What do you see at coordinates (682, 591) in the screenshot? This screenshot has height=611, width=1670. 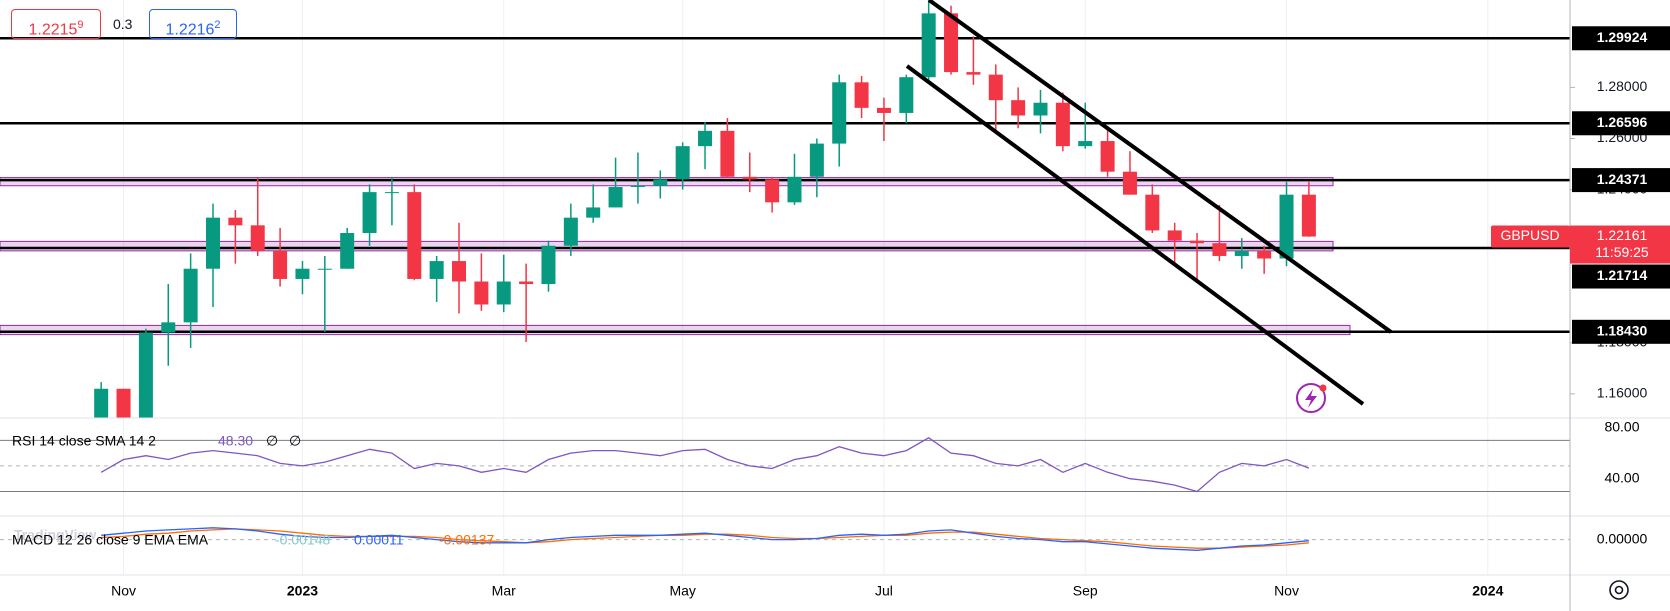 I see `x-tick-label: May` at bounding box center [682, 591].